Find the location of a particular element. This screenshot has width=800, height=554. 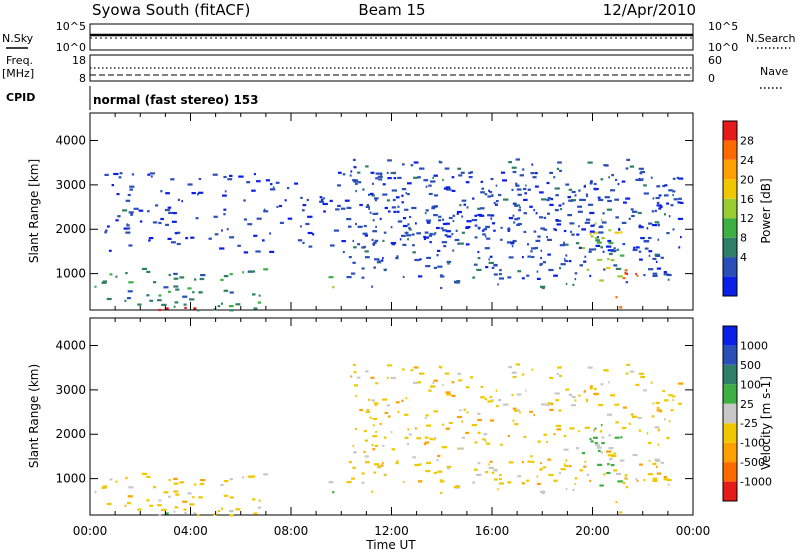

velocity-colorbar-tick: 25 is located at coordinates (747, 404).